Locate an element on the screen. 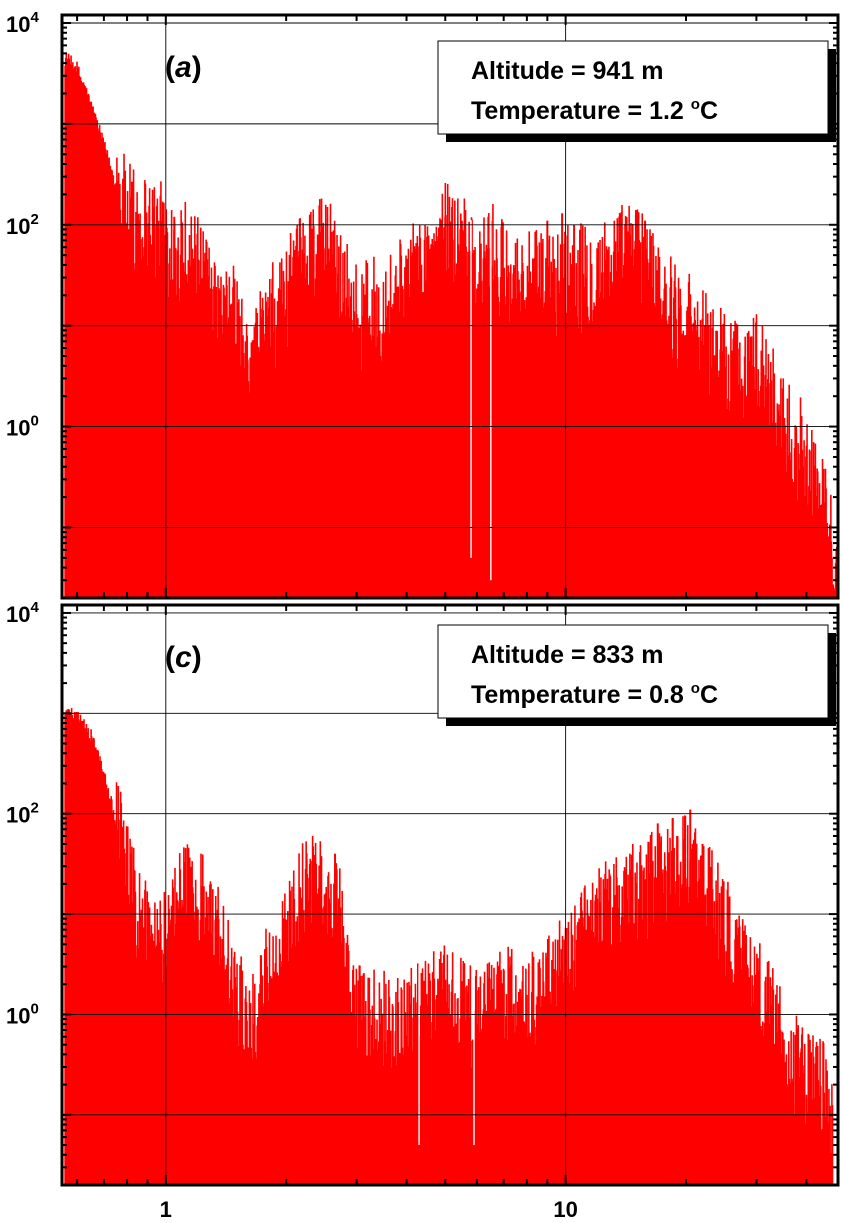 This screenshot has height=1223, width=843. temperature-text: Temperature = 1.2 oC is located at coordinates (594, 110).